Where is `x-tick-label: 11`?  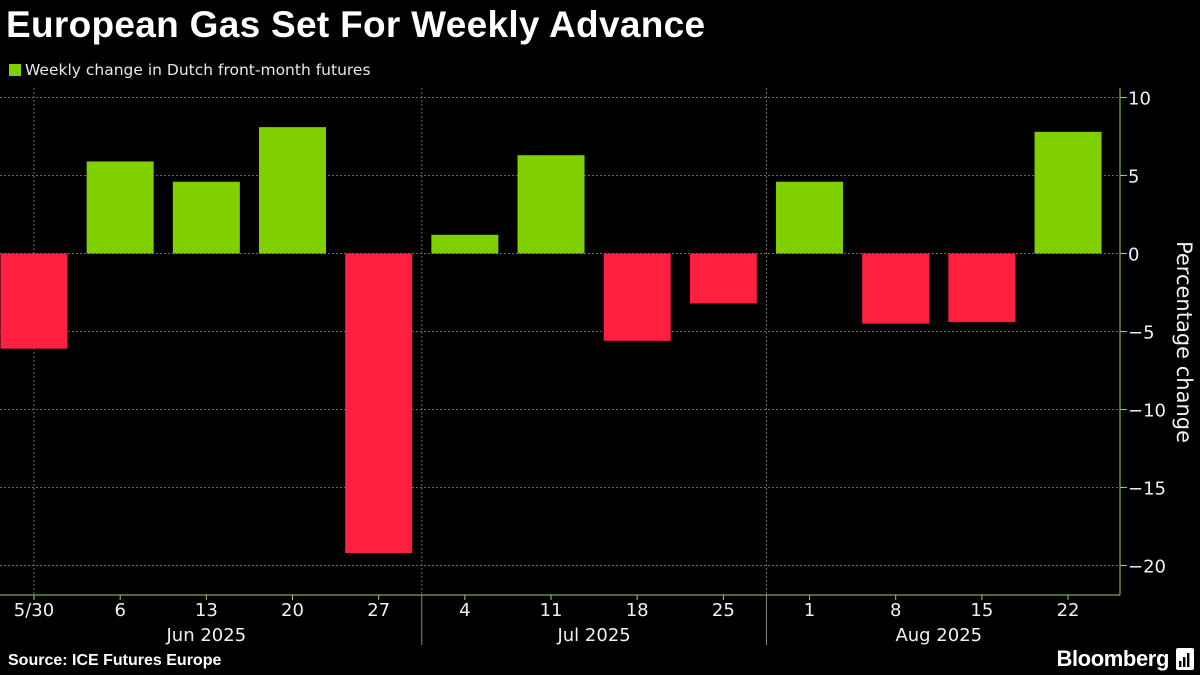
x-tick-label: 11 is located at coordinates (551, 610).